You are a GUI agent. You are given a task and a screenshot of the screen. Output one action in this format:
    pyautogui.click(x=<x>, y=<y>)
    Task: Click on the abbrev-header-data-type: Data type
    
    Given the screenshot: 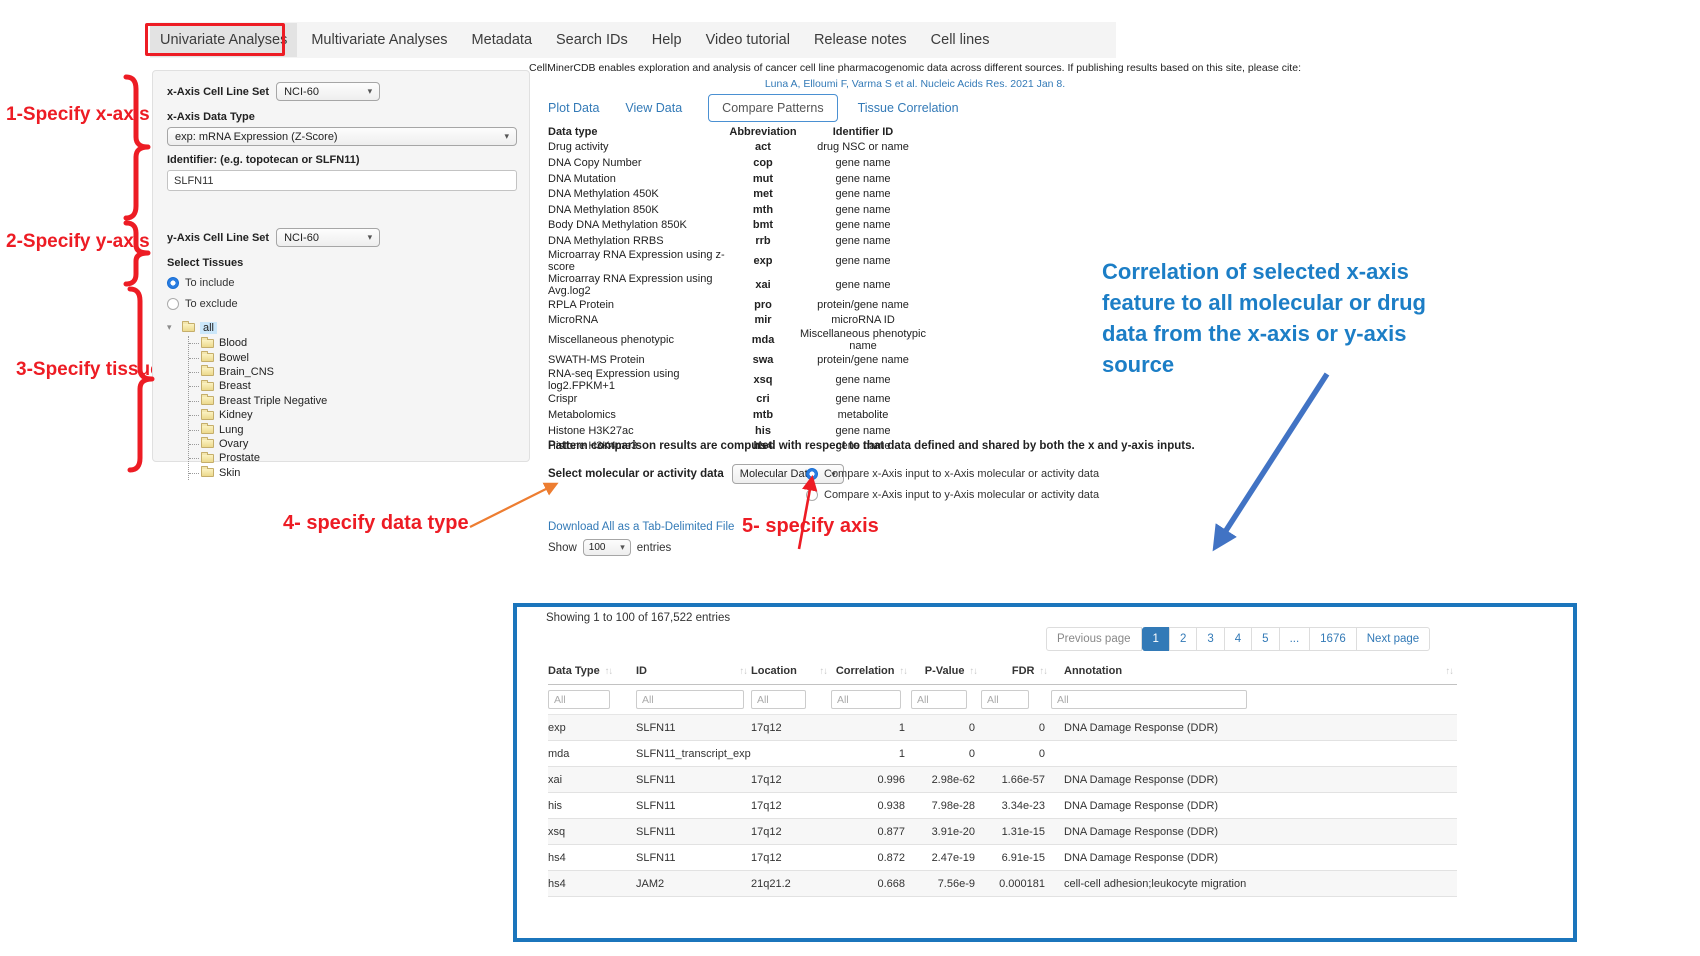 What is the action you would take?
    pyautogui.click(x=573, y=131)
    